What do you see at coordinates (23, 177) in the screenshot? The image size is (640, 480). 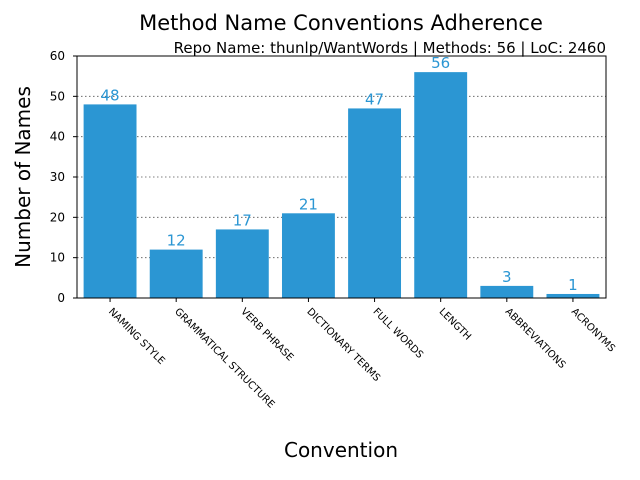 I see `y-axis-label: Number of Names` at bounding box center [23, 177].